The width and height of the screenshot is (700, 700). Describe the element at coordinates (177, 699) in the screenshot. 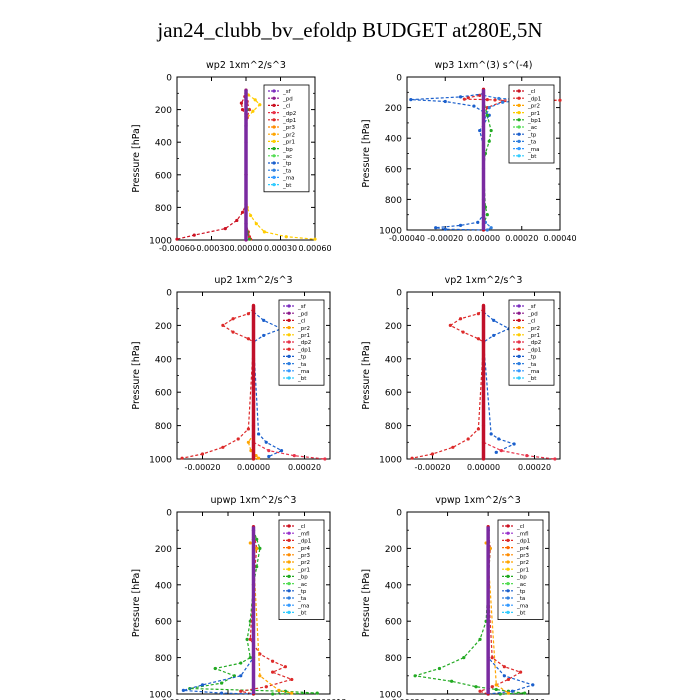

I see `x-tick-label: -0.00012` at that location.